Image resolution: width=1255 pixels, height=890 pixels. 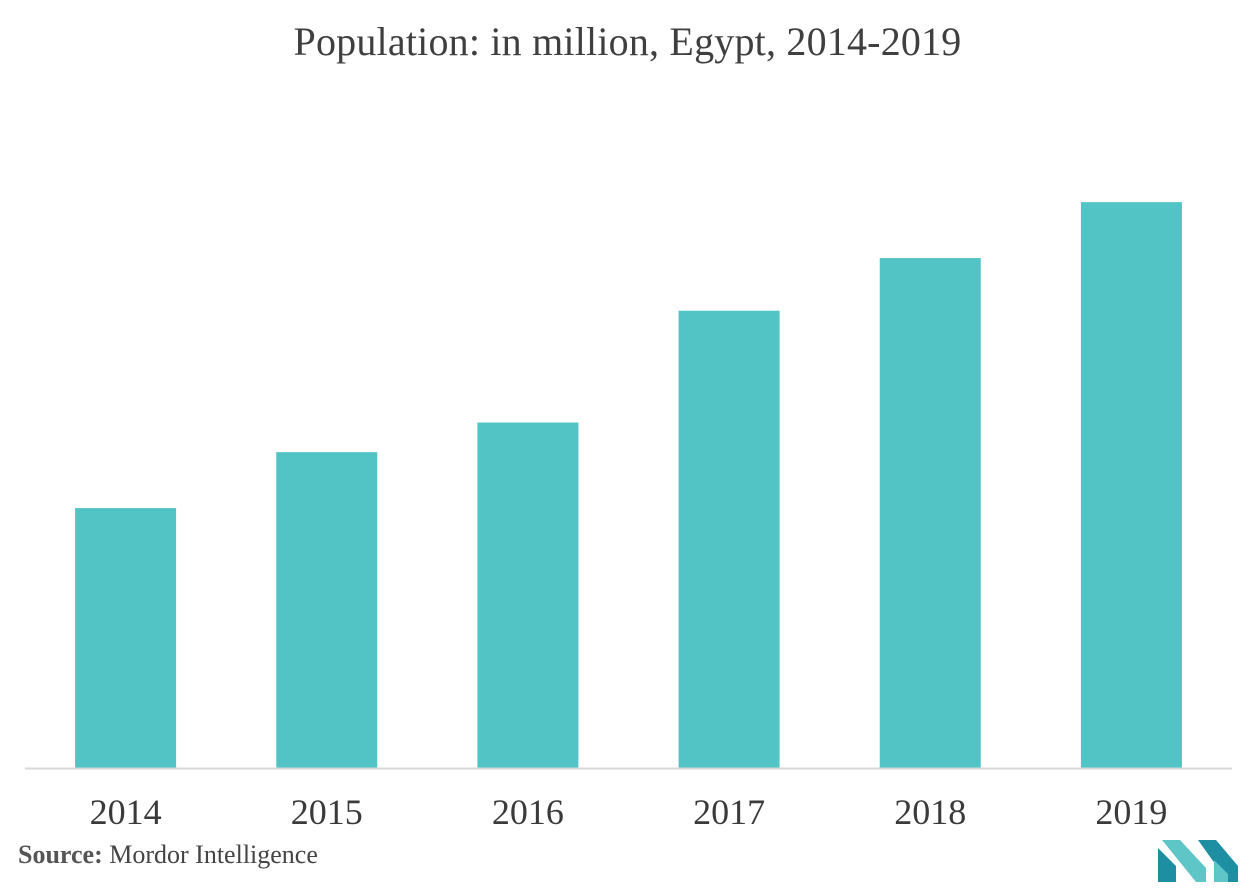 I want to click on chart-title: Population: in million, Egypt, 2014-2019, so click(x=627, y=41).